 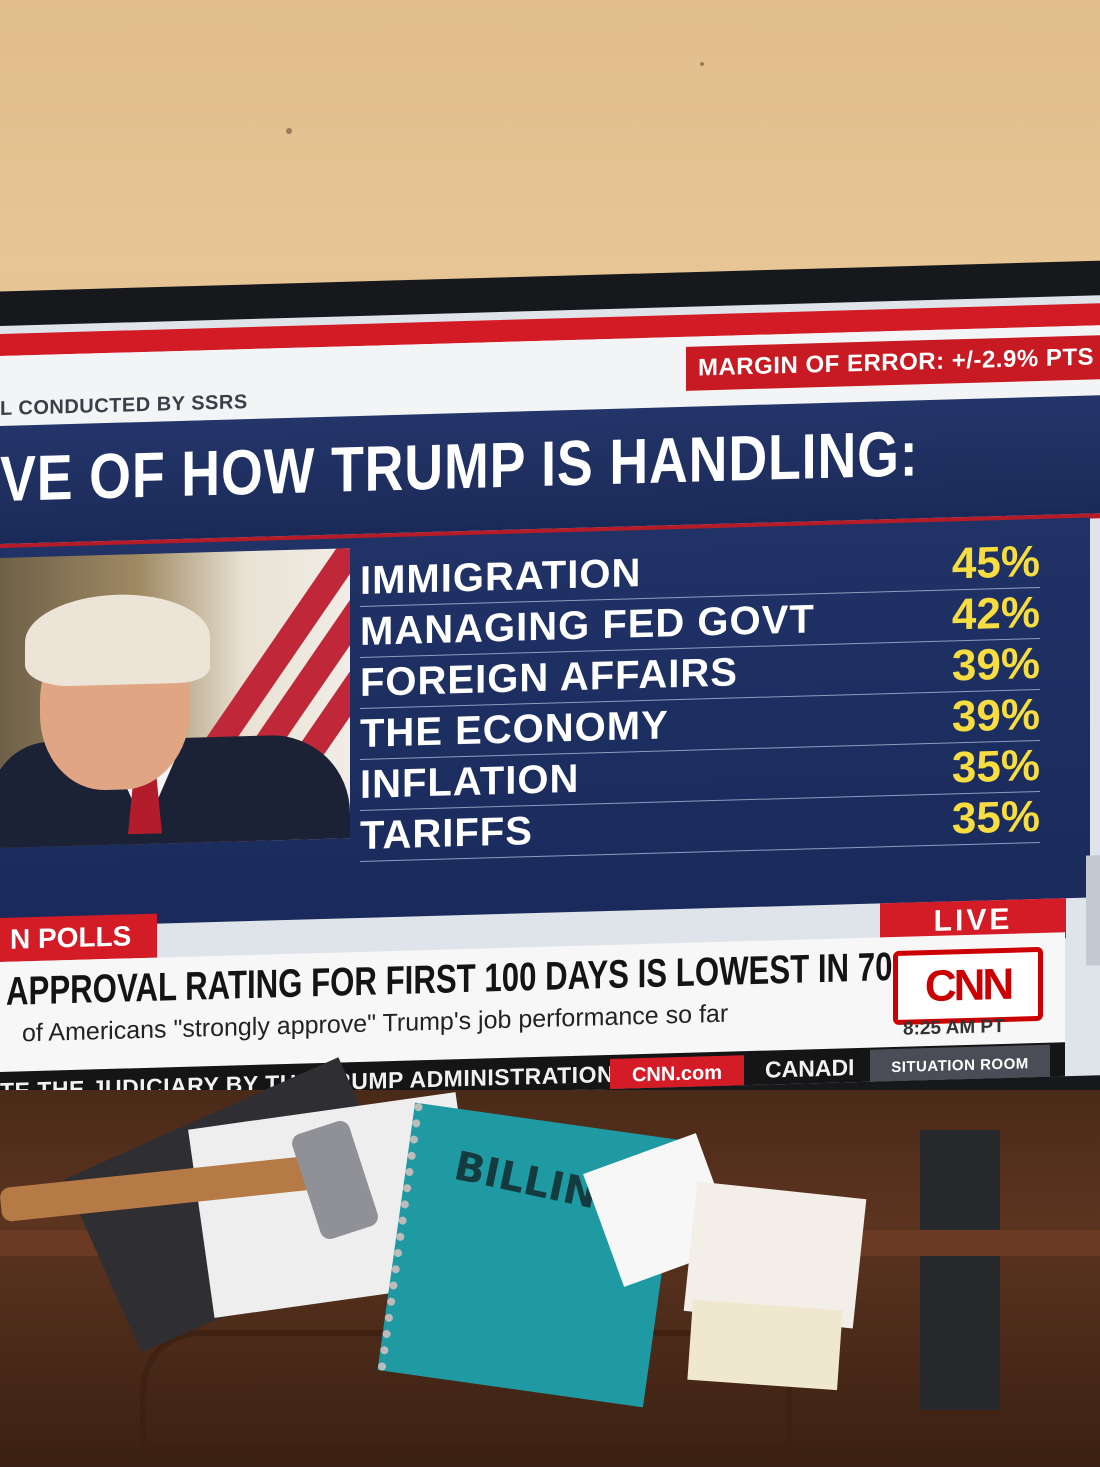 I want to click on polls-tag: N POLLS, so click(x=79, y=937).